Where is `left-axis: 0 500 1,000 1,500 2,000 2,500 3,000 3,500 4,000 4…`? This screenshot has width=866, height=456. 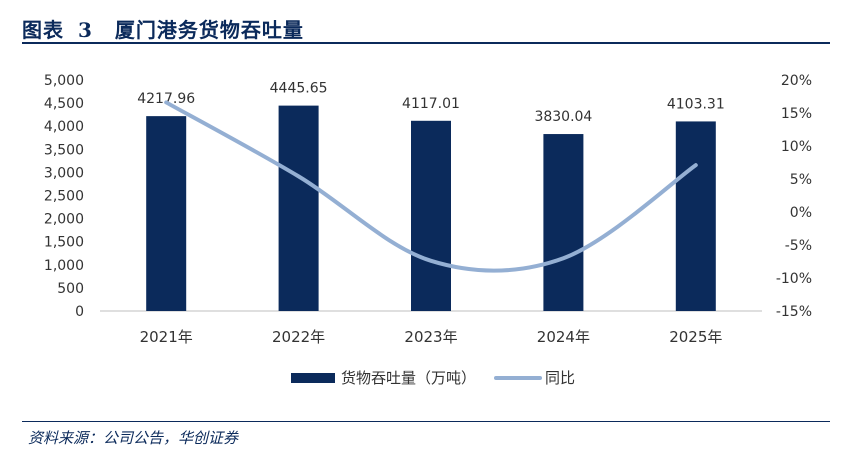 left-axis: 0 500 1,000 1,500 2,000 2,500 3,000 3,500 4,000 4… is located at coordinates (64, 196).